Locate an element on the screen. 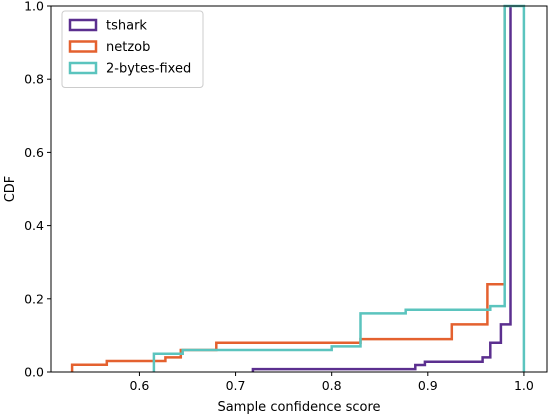  y-axis-label: CDF is located at coordinates (10, 189).